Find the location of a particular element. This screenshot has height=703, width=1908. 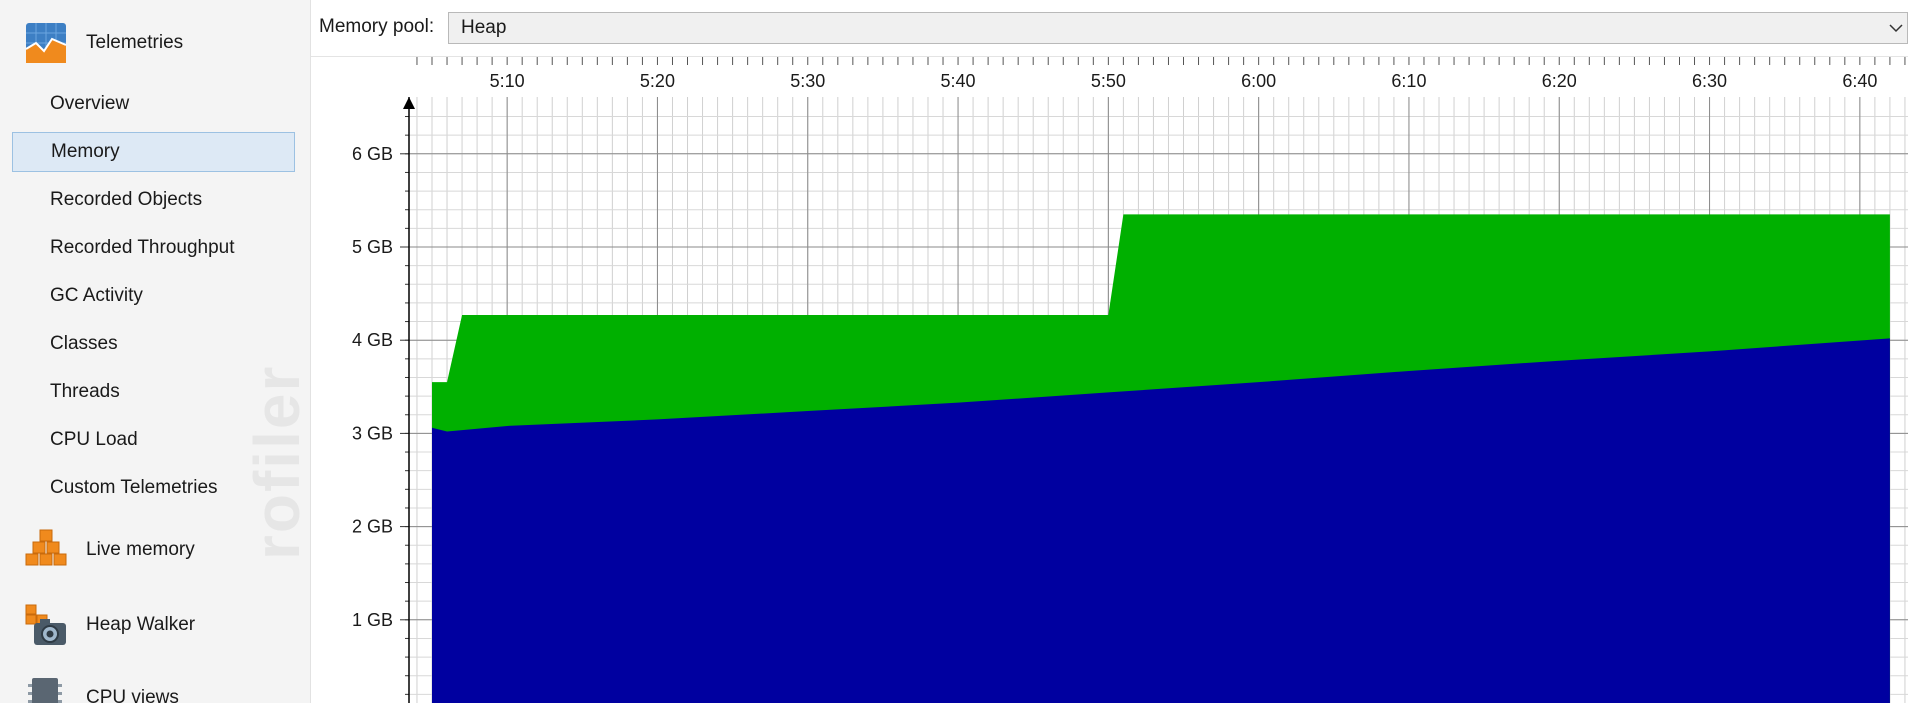

section-cpu-views: CPU views is located at coordinates (100, 687).